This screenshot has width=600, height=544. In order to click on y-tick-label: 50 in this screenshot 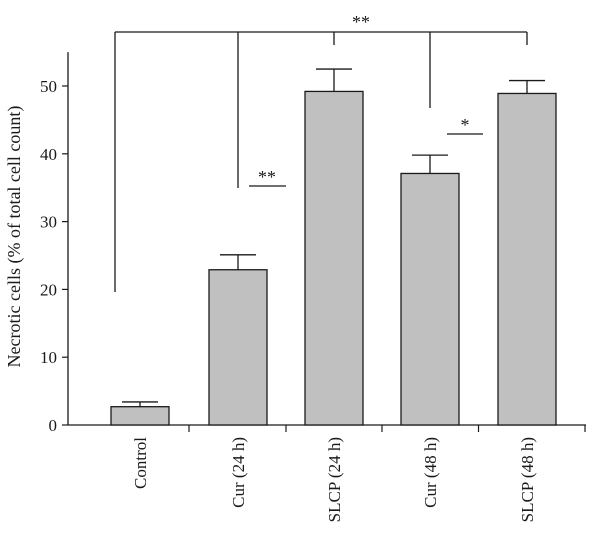, I will do `click(48, 86)`.